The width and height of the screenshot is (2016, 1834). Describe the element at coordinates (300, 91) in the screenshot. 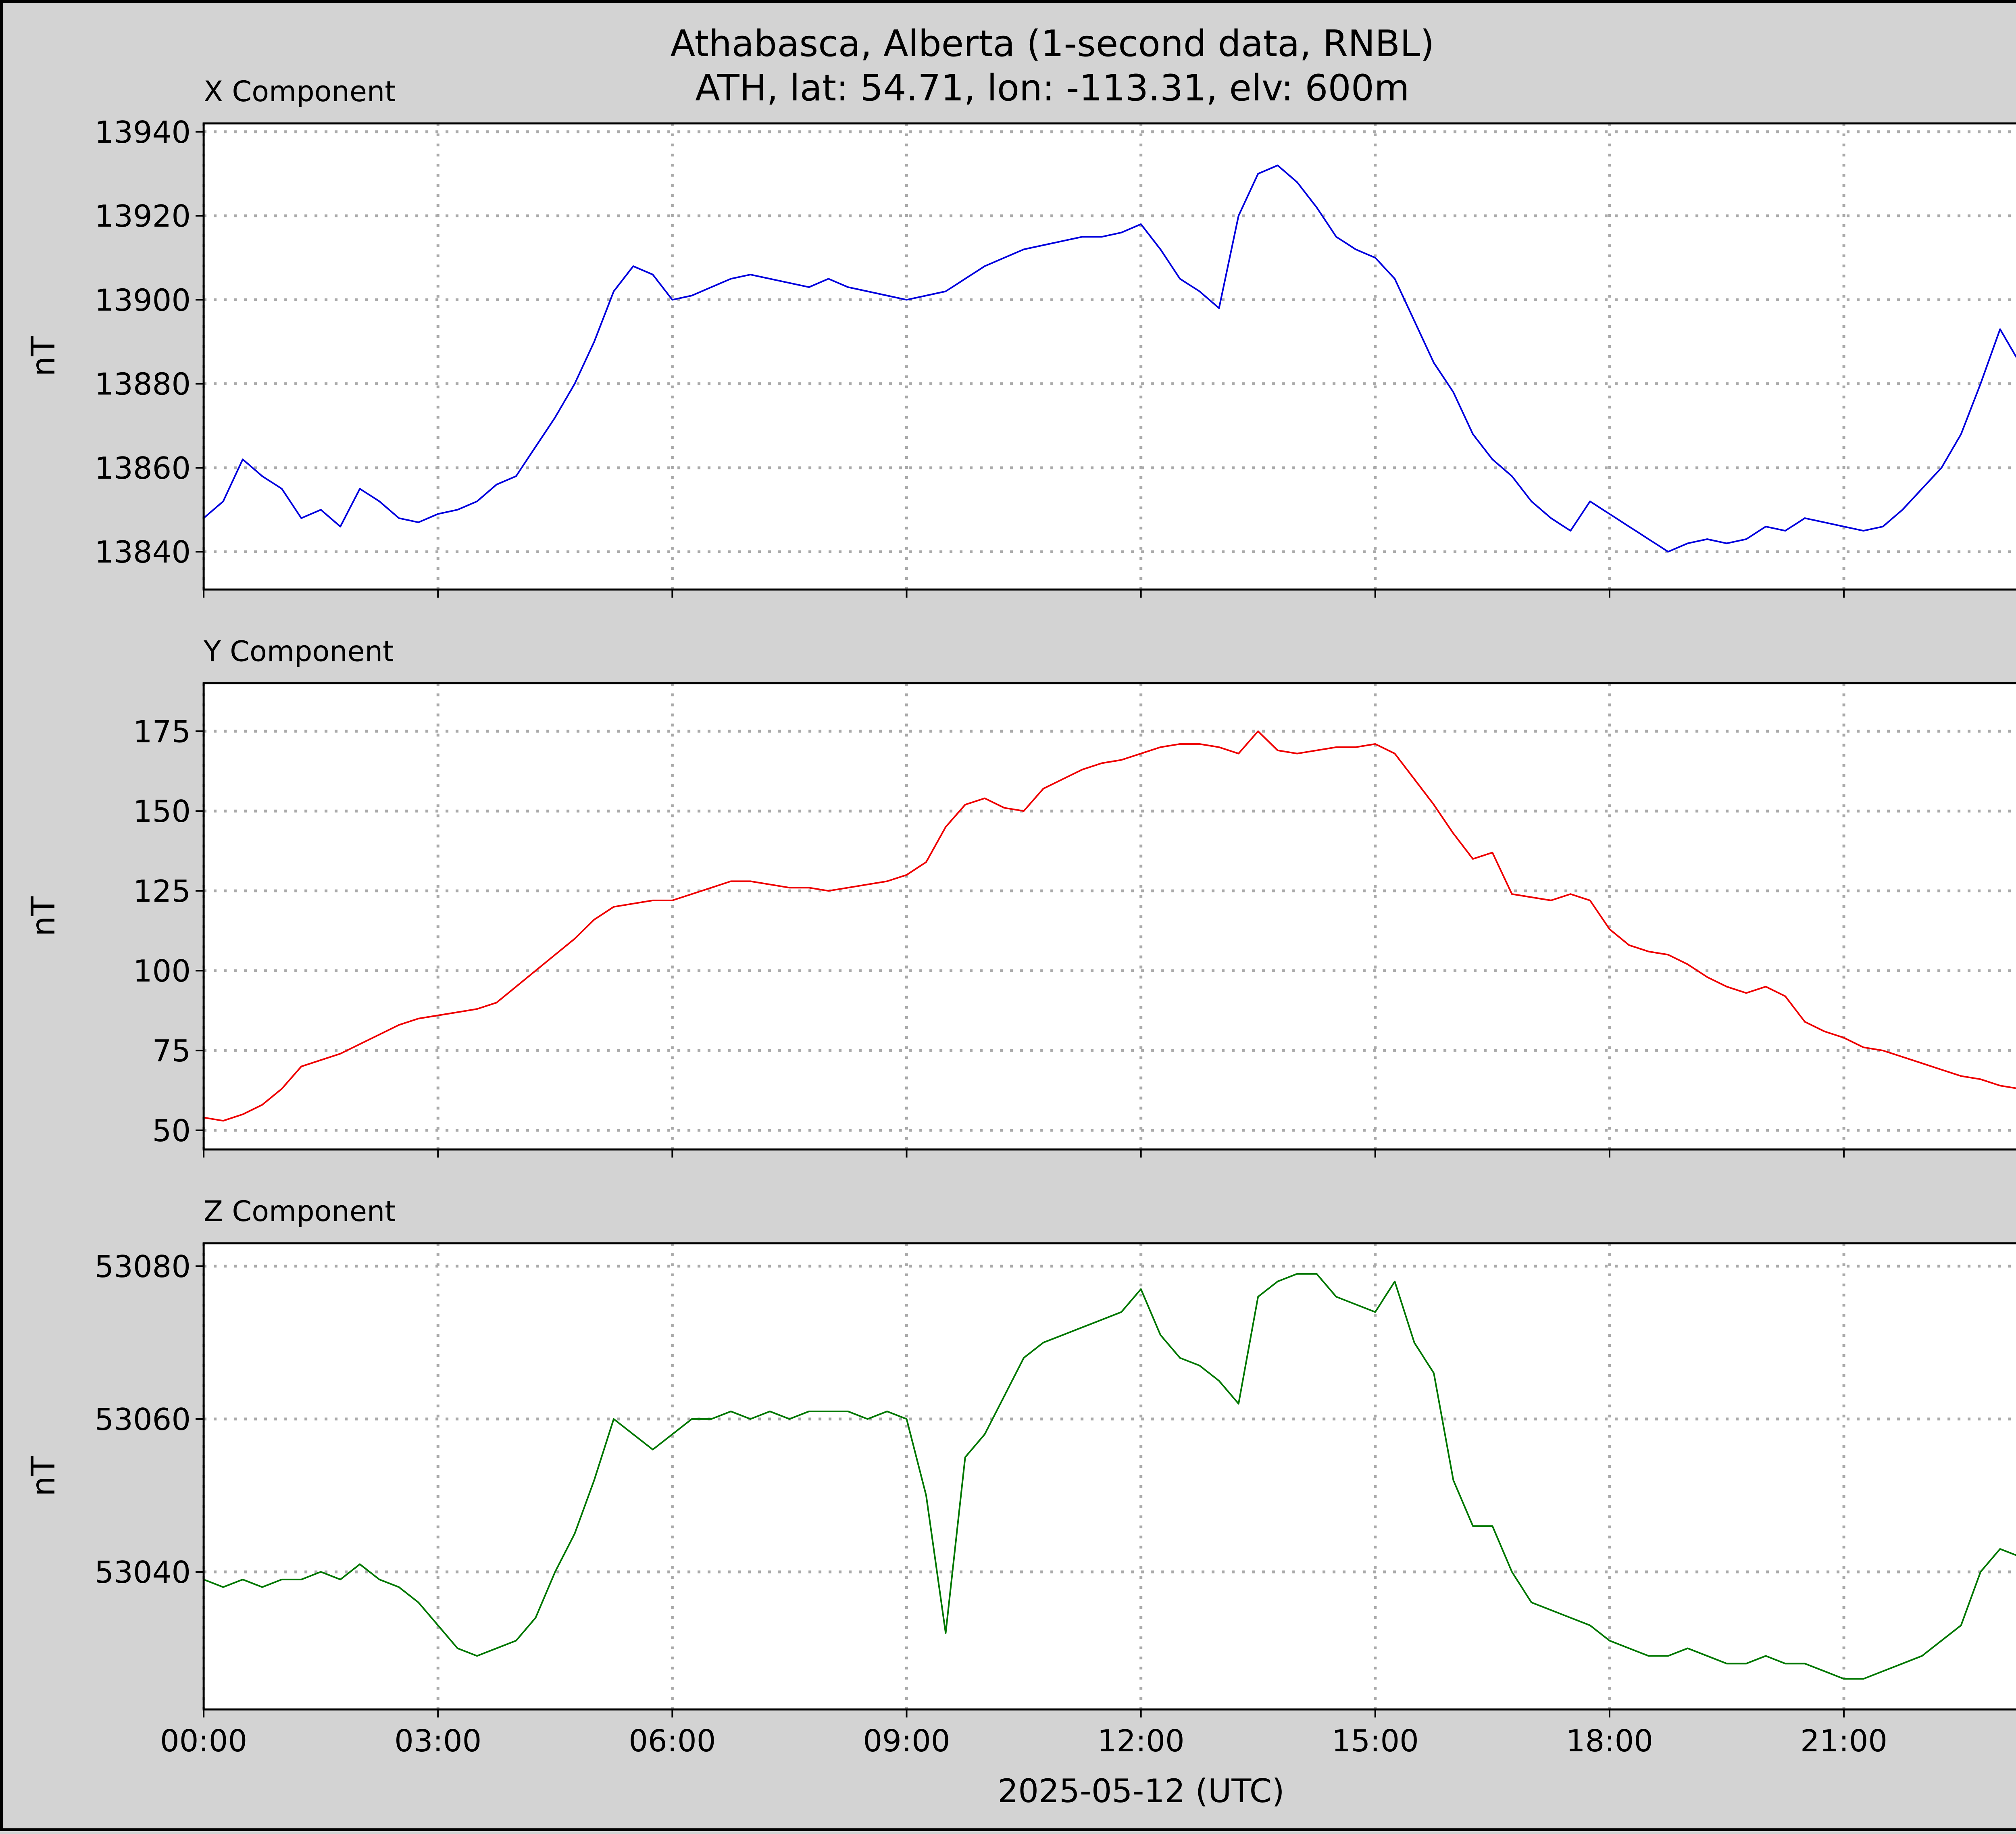

I see `panel-title: X Component` at that location.